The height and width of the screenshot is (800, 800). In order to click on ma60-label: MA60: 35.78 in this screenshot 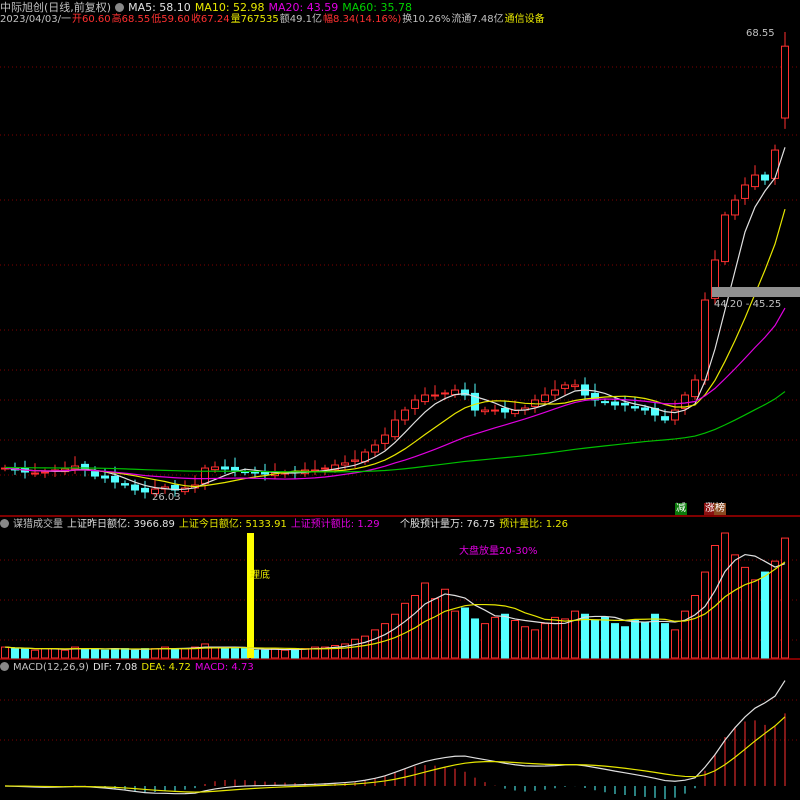, I will do `click(377, 7)`.